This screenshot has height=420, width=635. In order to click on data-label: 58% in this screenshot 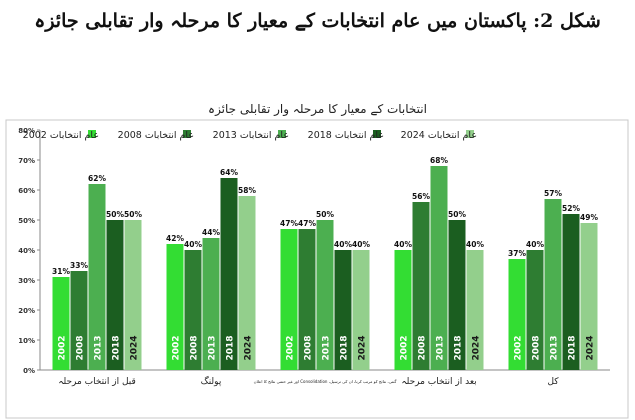, I will do `click(247, 190)`.